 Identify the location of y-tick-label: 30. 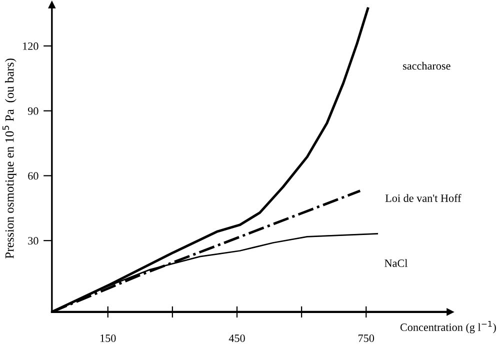
(33, 241).